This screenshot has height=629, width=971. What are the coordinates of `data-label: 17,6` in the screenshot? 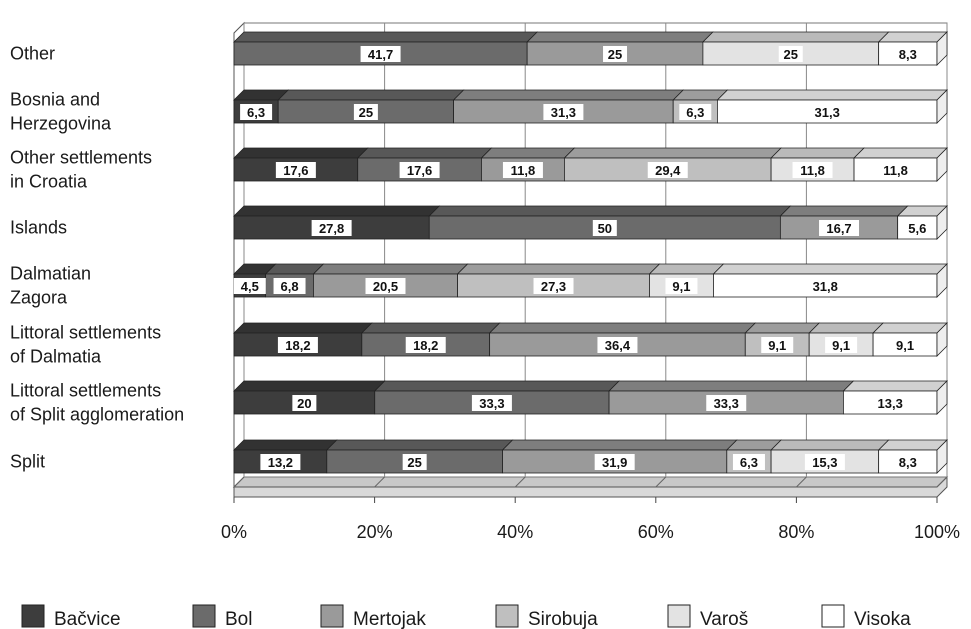 It's located at (295, 170).